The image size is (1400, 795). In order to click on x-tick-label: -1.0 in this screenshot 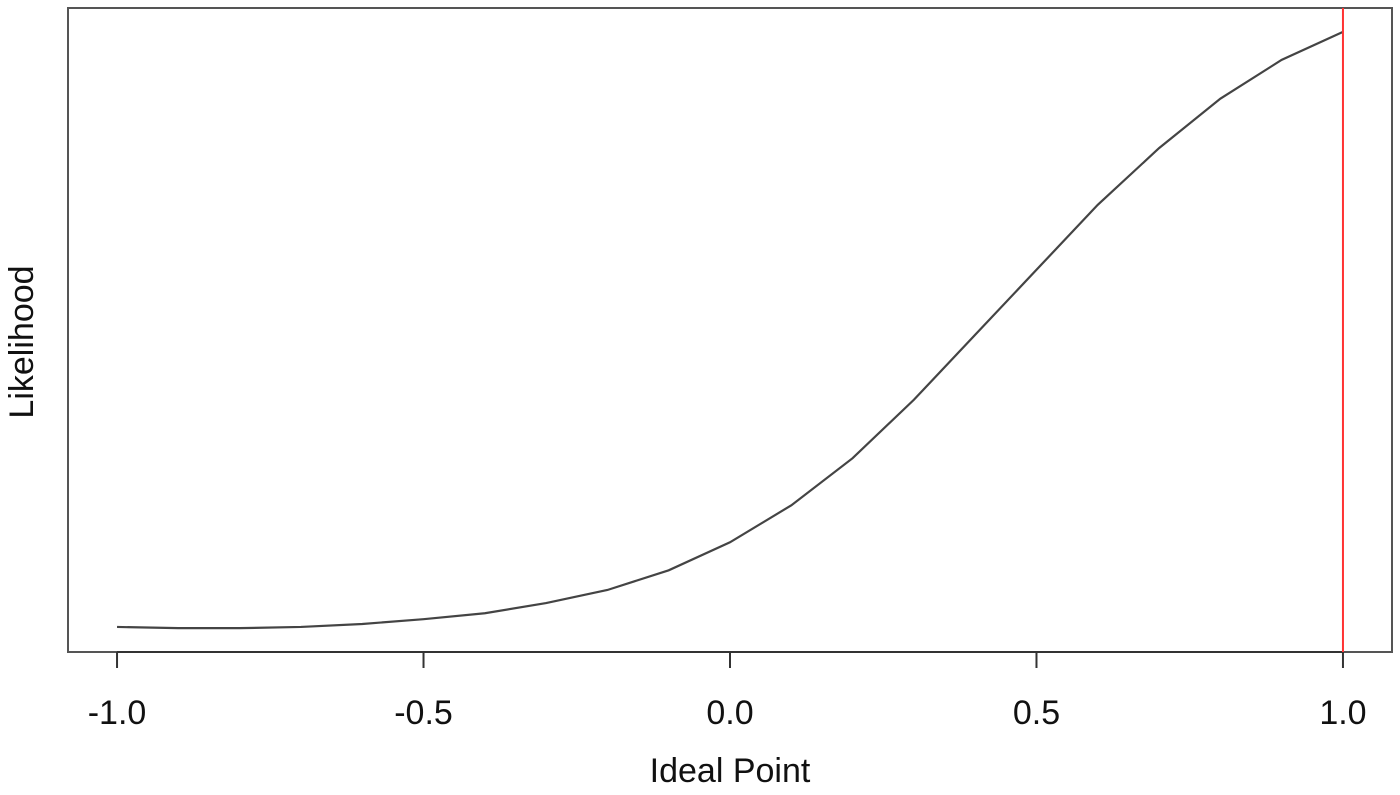, I will do `click(117, 713)`.